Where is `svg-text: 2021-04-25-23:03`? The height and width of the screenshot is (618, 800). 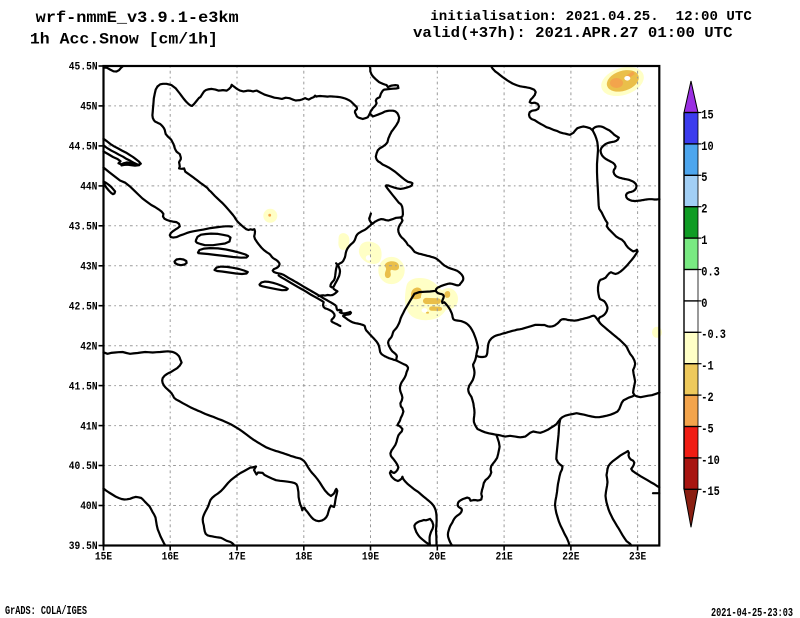
svg-text: 2021-04-25-23:03 is located at coordinates (752, 612).